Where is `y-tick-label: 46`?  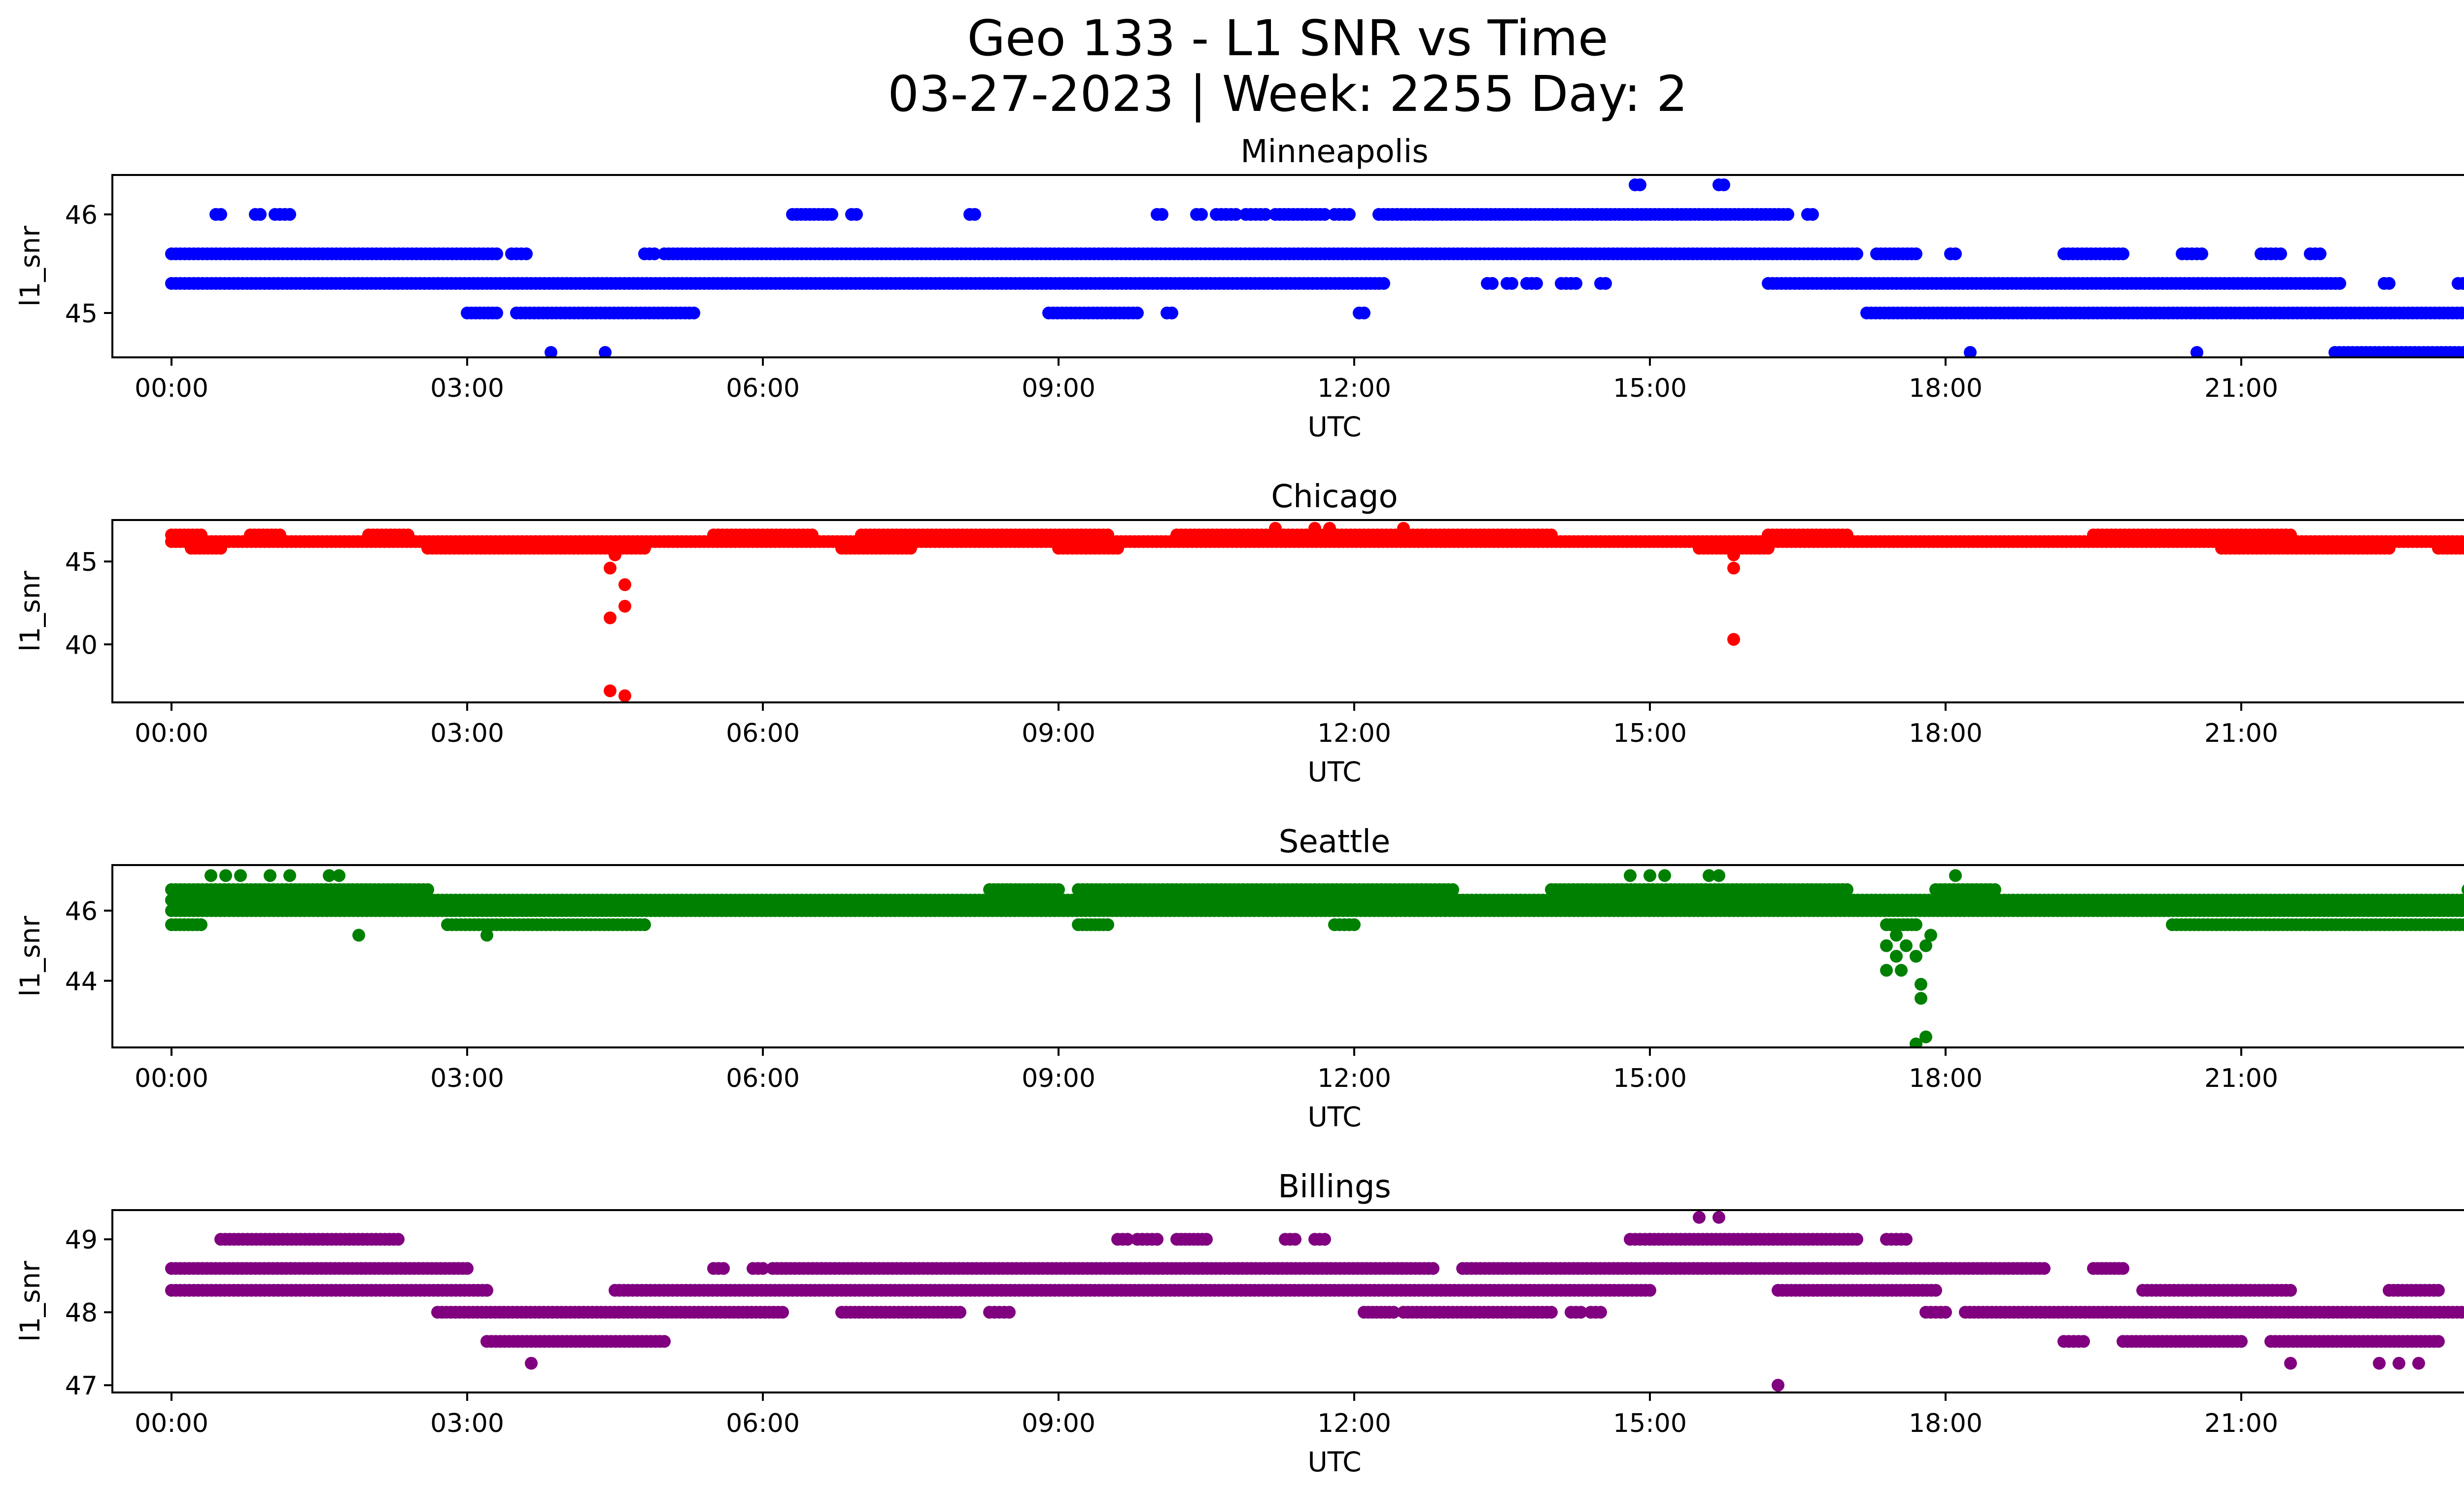
y-tick-label: 46 is located at coordinates (81, 912).